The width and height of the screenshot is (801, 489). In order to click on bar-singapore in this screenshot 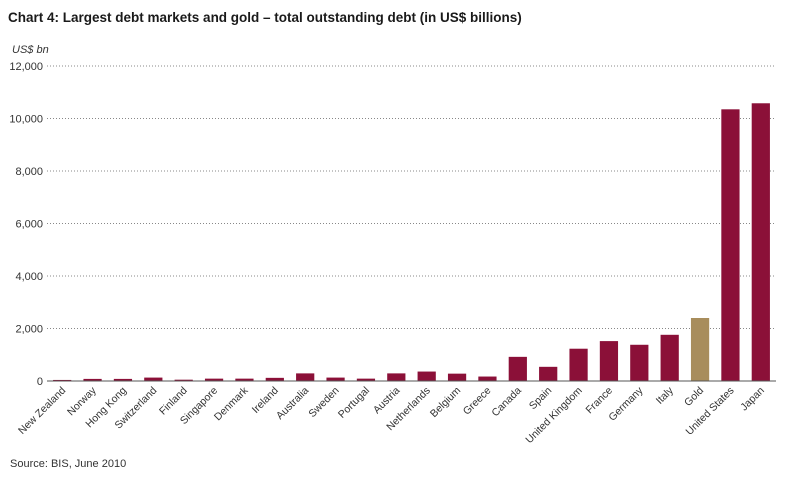, I will do `click(214, 379)`.